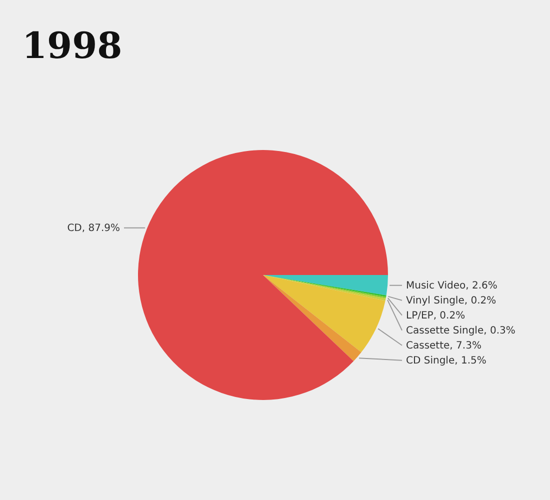 The image size is (550, 500). I want to click on slice-label: CD Single, 1.5%, so click(446, 360).